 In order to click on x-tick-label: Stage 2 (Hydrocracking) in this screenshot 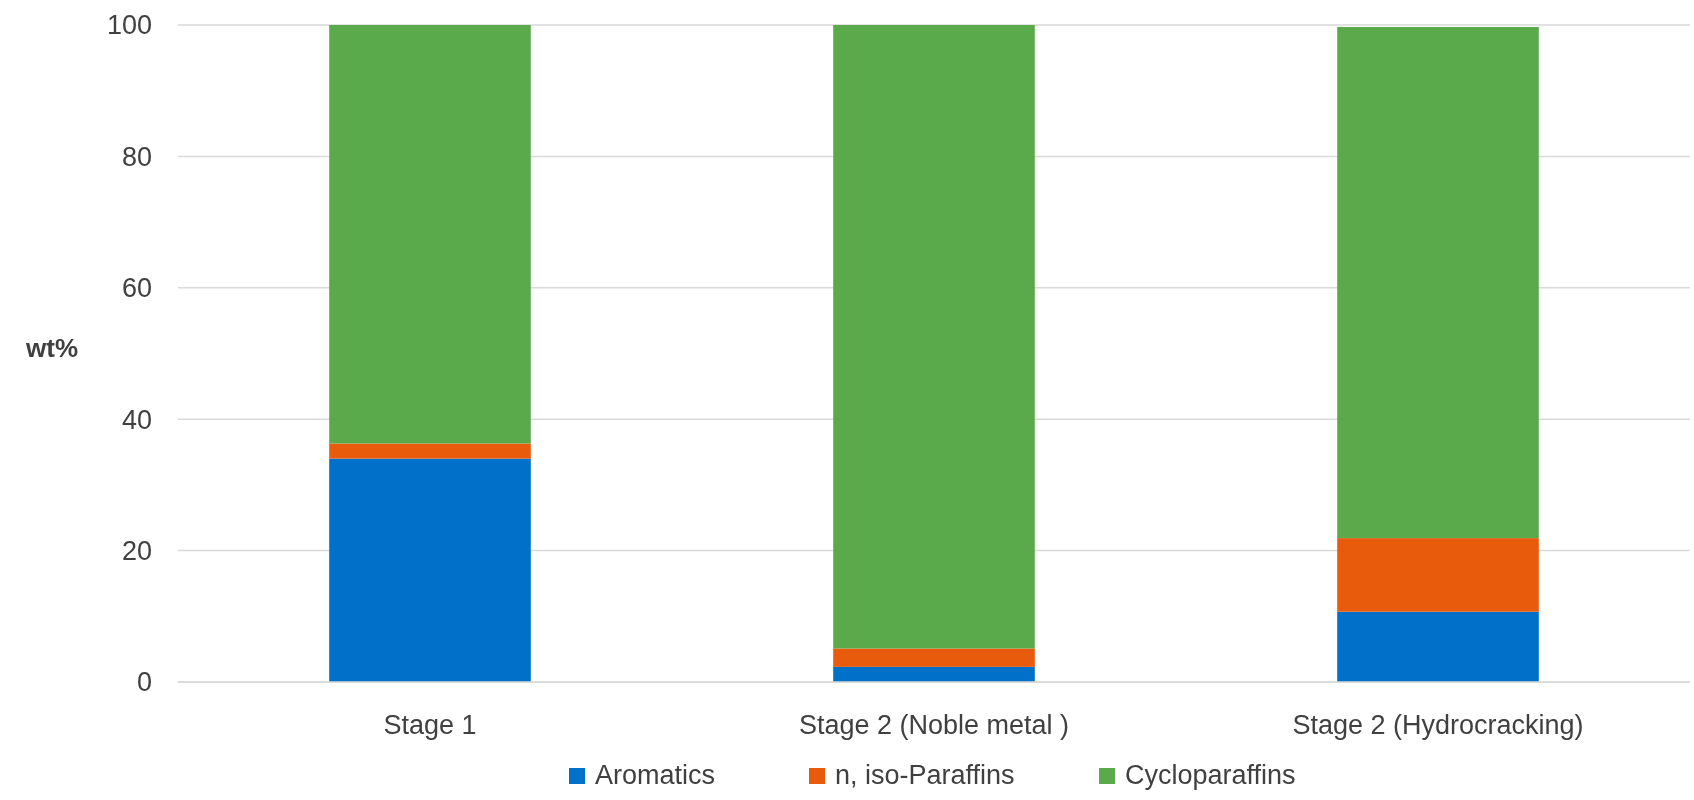, I will do `click(1438, 725)`.